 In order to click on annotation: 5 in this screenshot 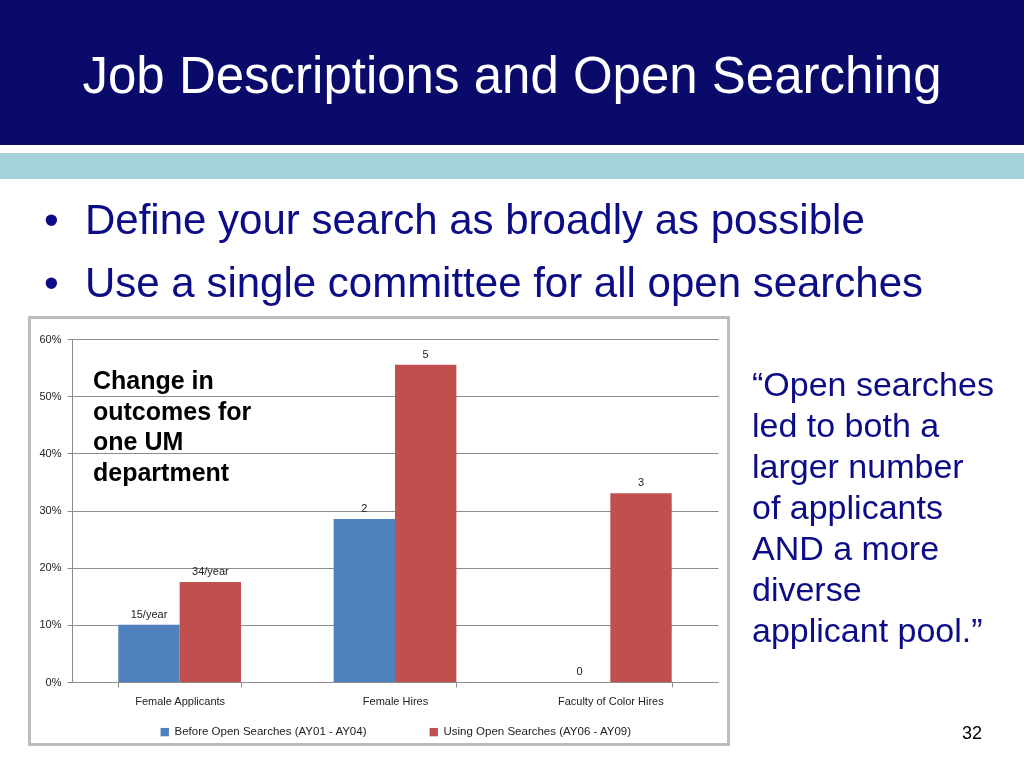, I will do `click(425, 353)`.